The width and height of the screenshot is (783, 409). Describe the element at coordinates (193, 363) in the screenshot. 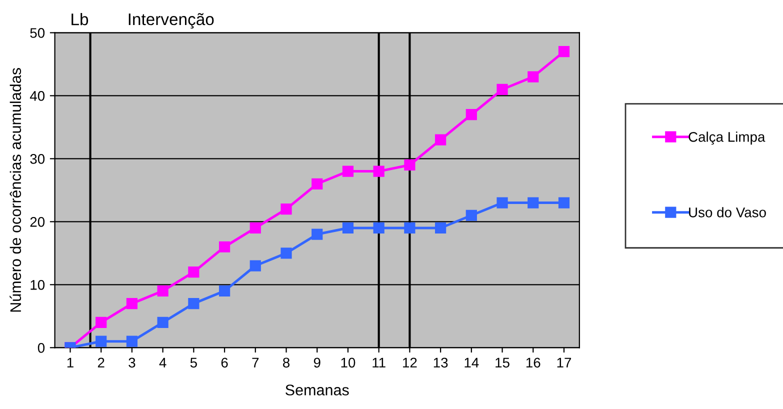

I see `x-tick-label: 5` at that location.